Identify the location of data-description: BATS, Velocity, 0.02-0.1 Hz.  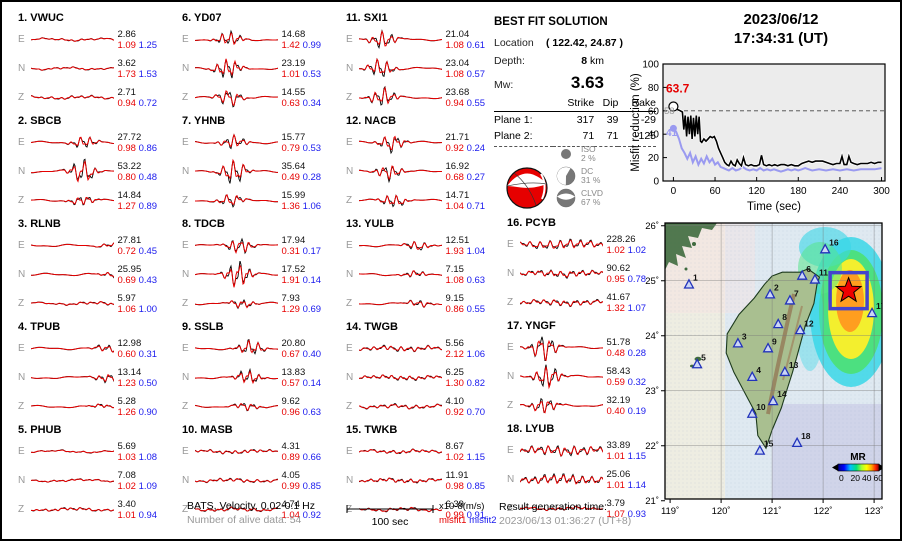
(251, 506).